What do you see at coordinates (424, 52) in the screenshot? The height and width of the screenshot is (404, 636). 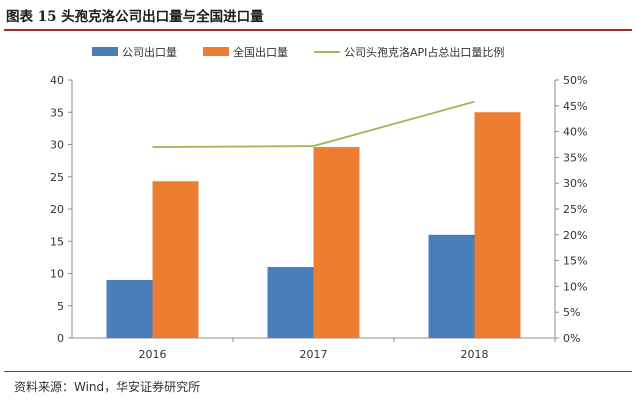 I see `legend-label-2: 公司头孢克洛API占总出口量比例` at bounding box center [424, 52].